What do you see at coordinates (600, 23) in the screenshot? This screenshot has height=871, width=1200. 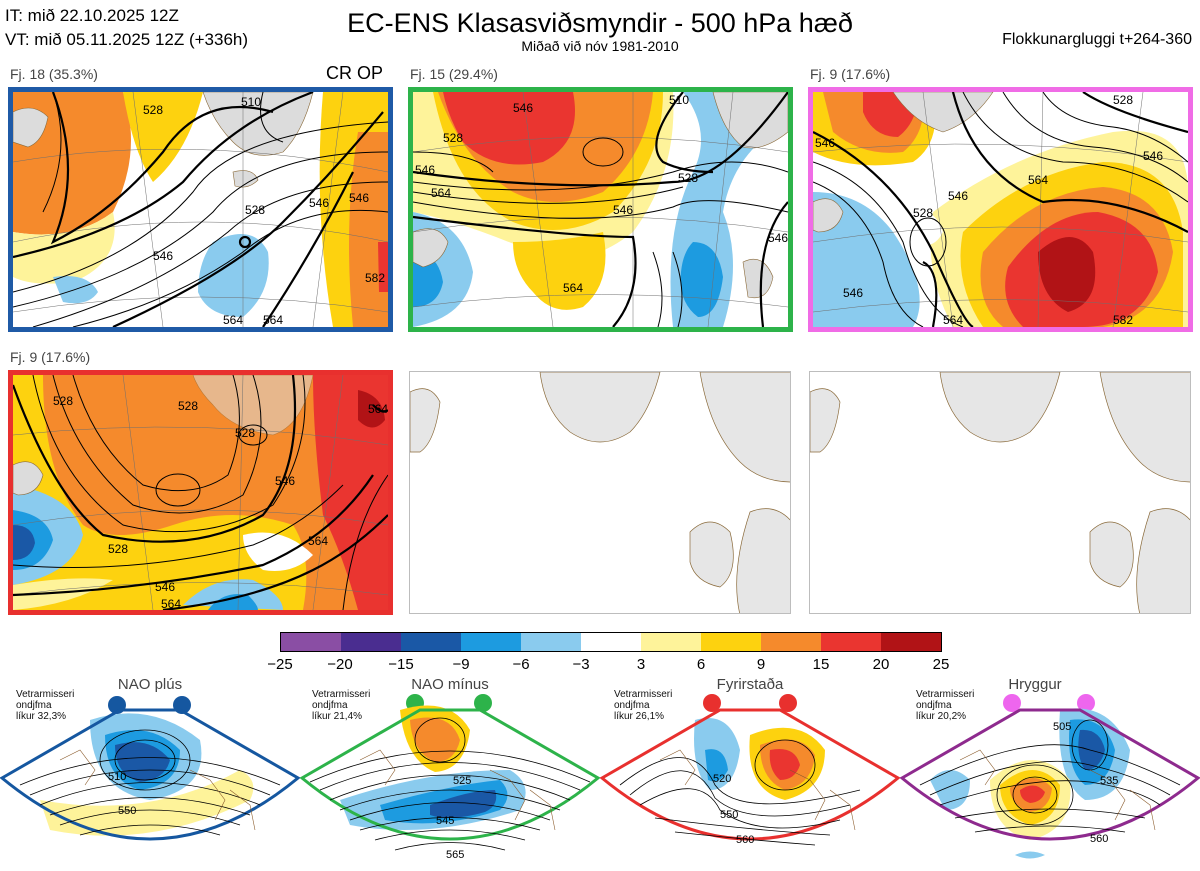 I see `page-title: EC-ENS Klasasviðsmyndir - 500 hPa hæð` at bounding box center [600, 23].